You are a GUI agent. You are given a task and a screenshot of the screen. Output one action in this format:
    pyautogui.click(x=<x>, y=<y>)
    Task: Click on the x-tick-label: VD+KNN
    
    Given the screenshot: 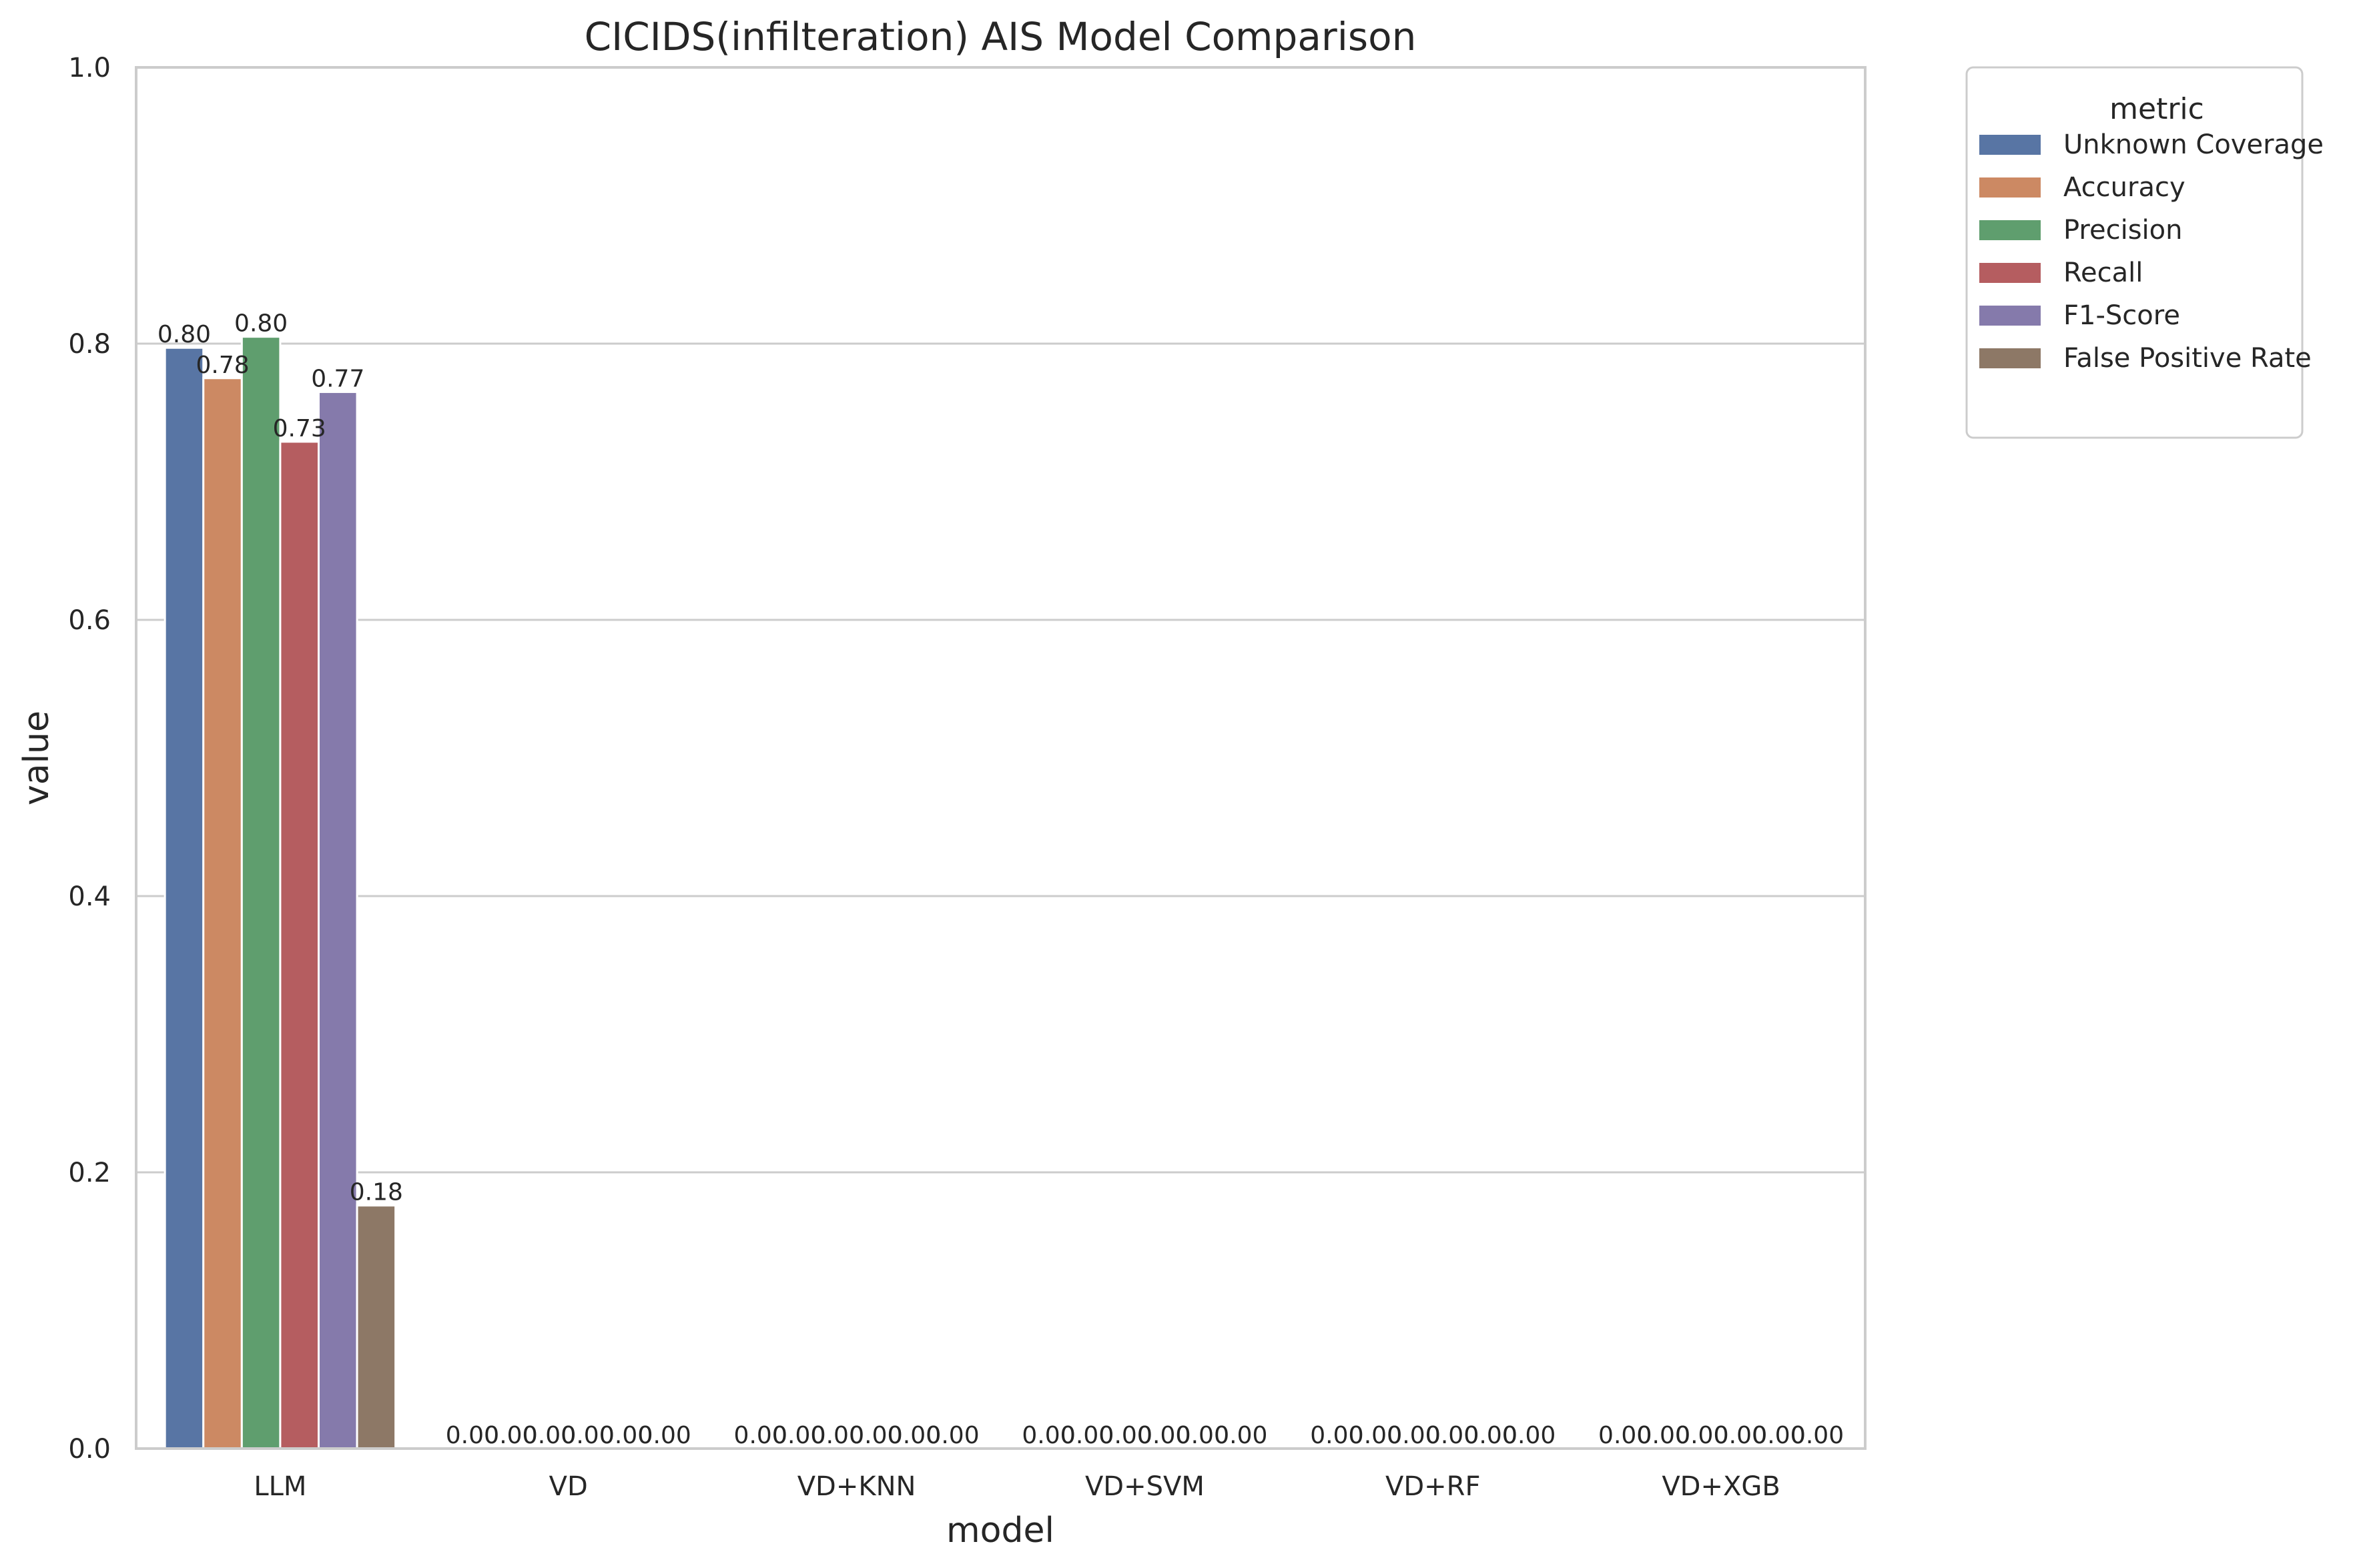 What is the action you would take?
    pyautogui.click(x=856, y=1487)
    